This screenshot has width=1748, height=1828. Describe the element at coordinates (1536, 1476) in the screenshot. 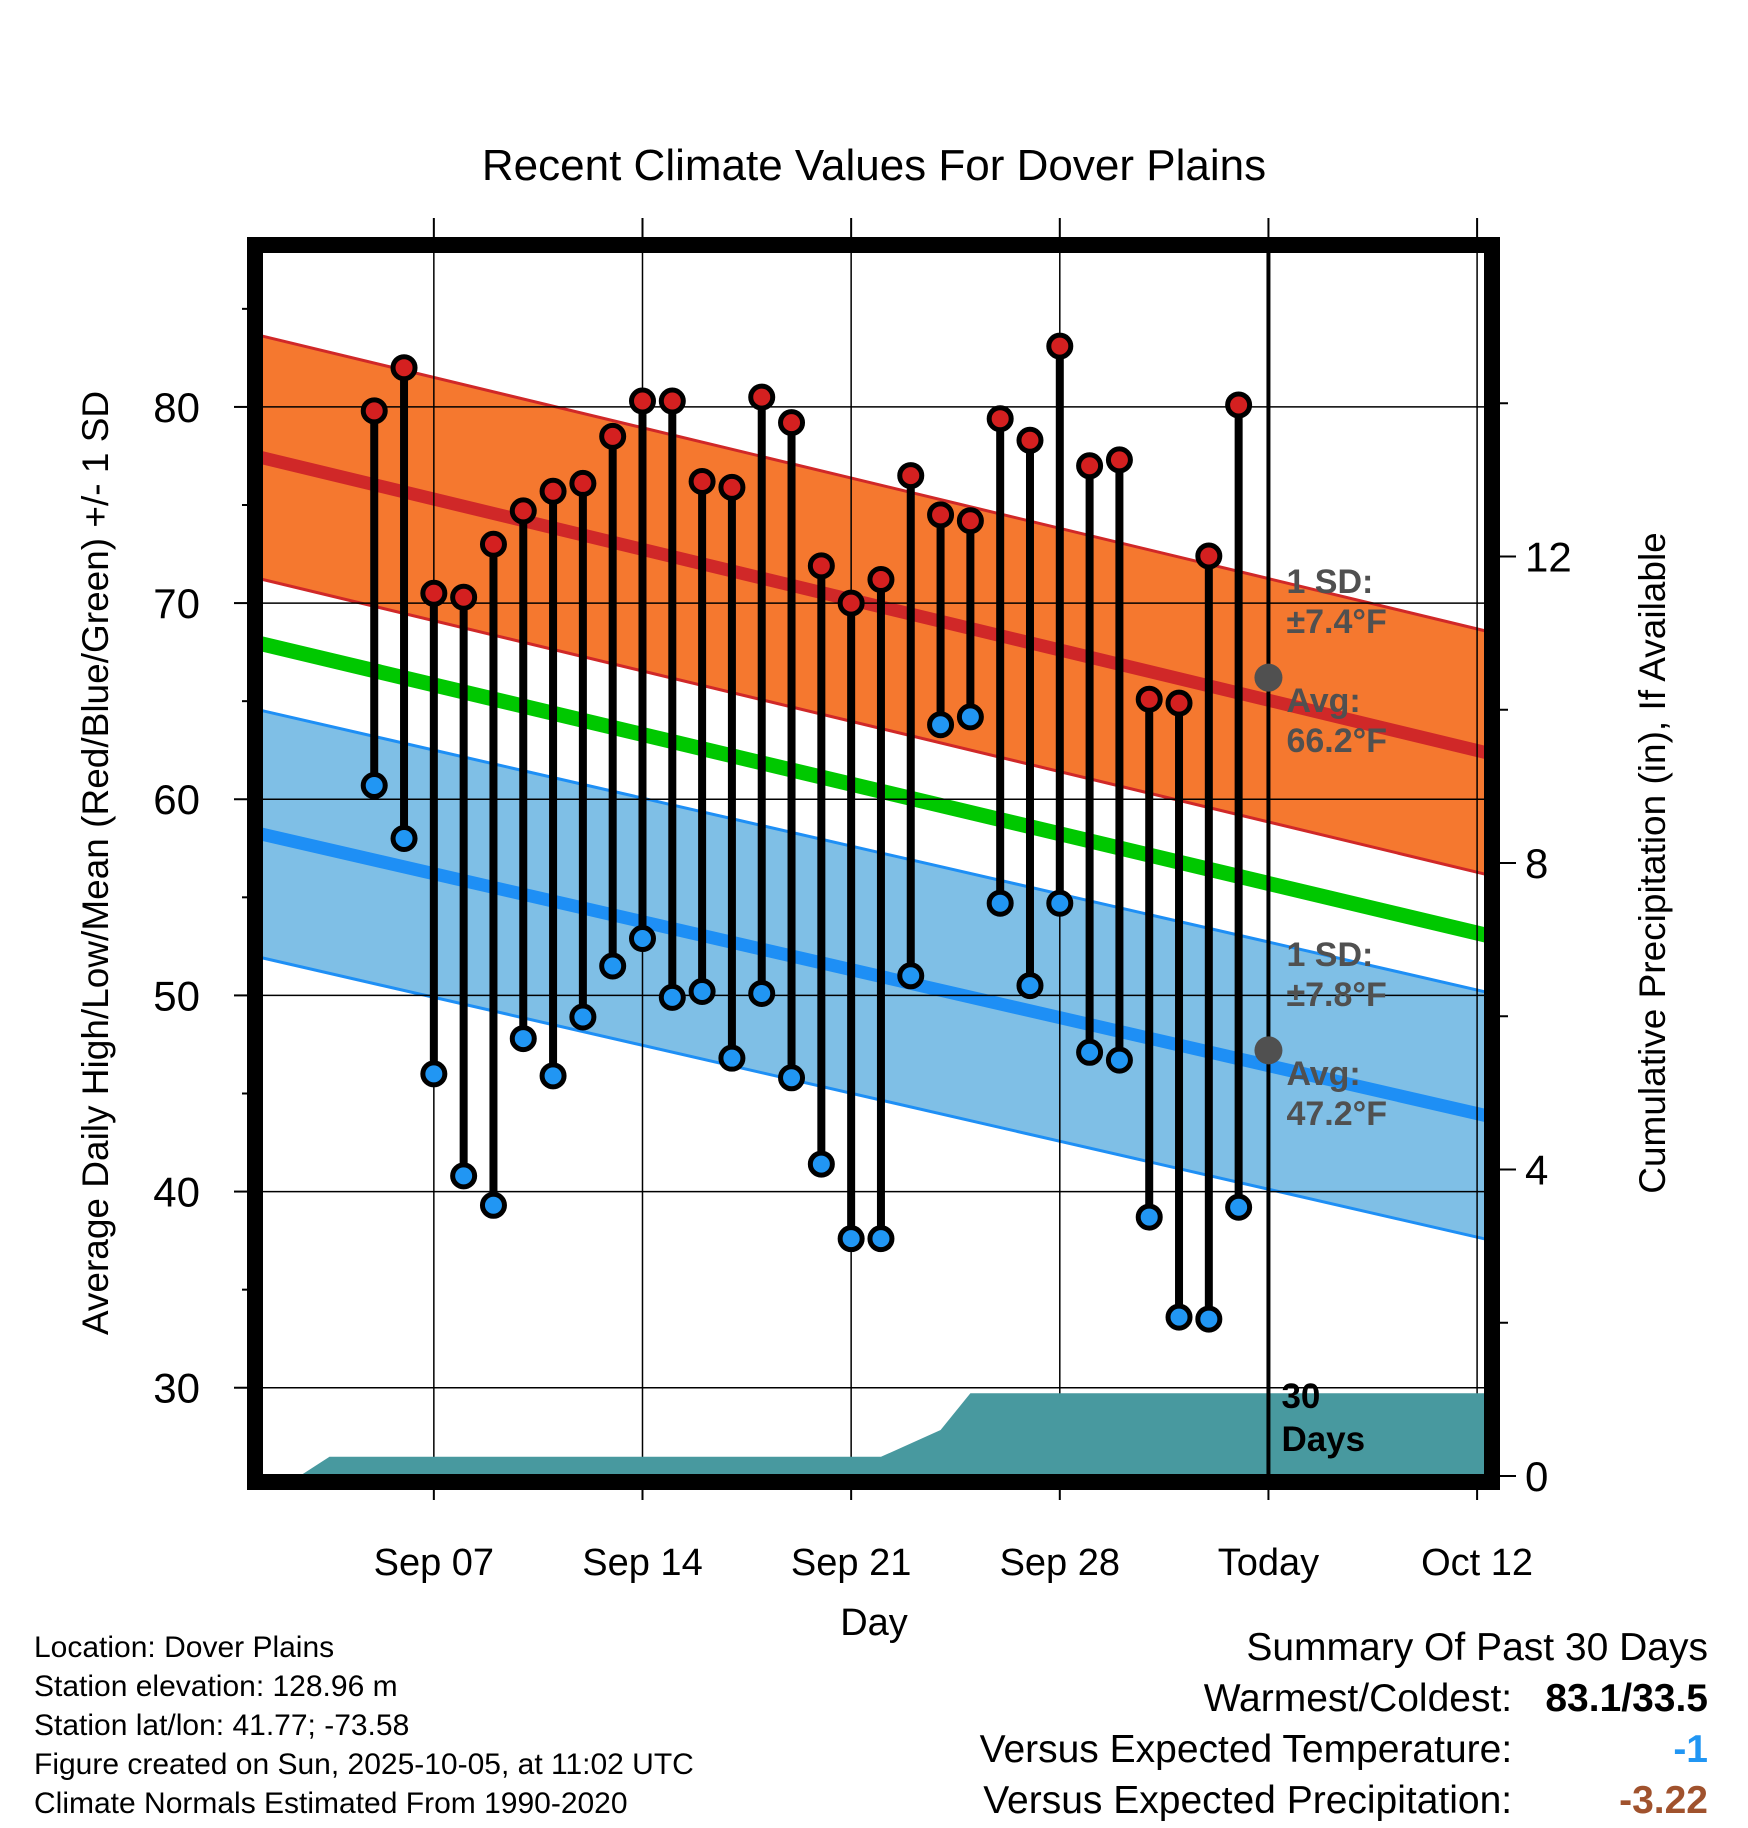

I see `y-right-tick-label: 0` at that location.